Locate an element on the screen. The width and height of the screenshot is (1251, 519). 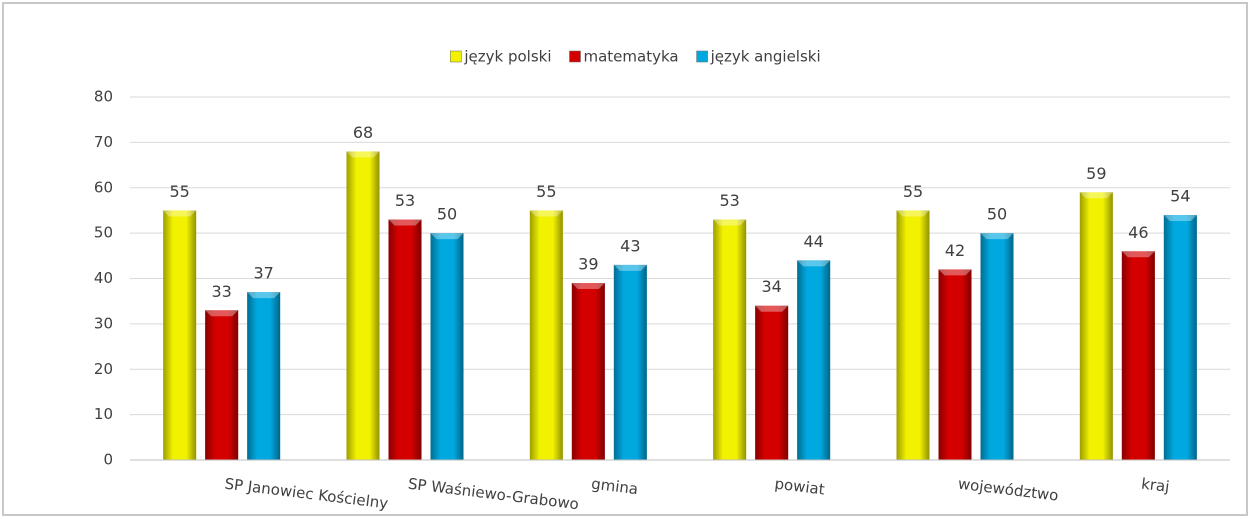
data-label: 68 is located at coordinates (363, 132).